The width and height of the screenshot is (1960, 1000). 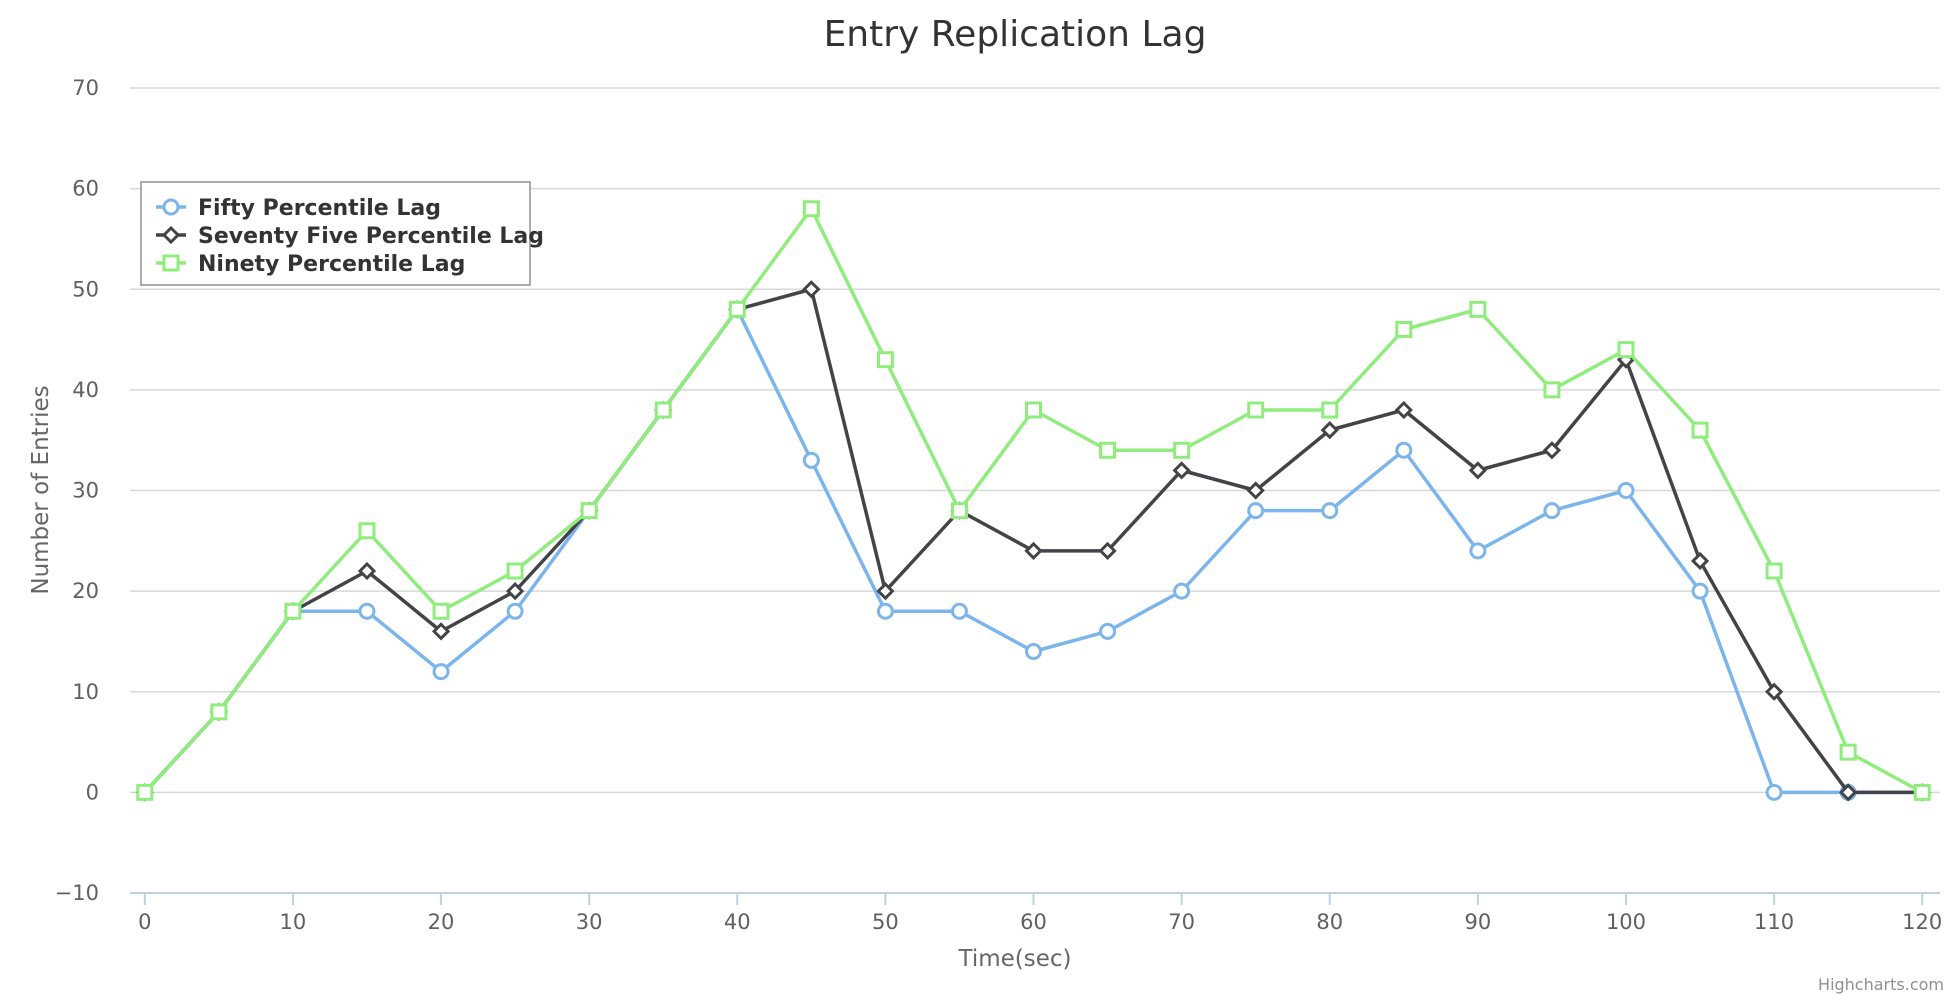 What do you see at coordinates (885, 922) in the screenshot?
I see `x-tick-label: 50` at bounding box center [885, 922].